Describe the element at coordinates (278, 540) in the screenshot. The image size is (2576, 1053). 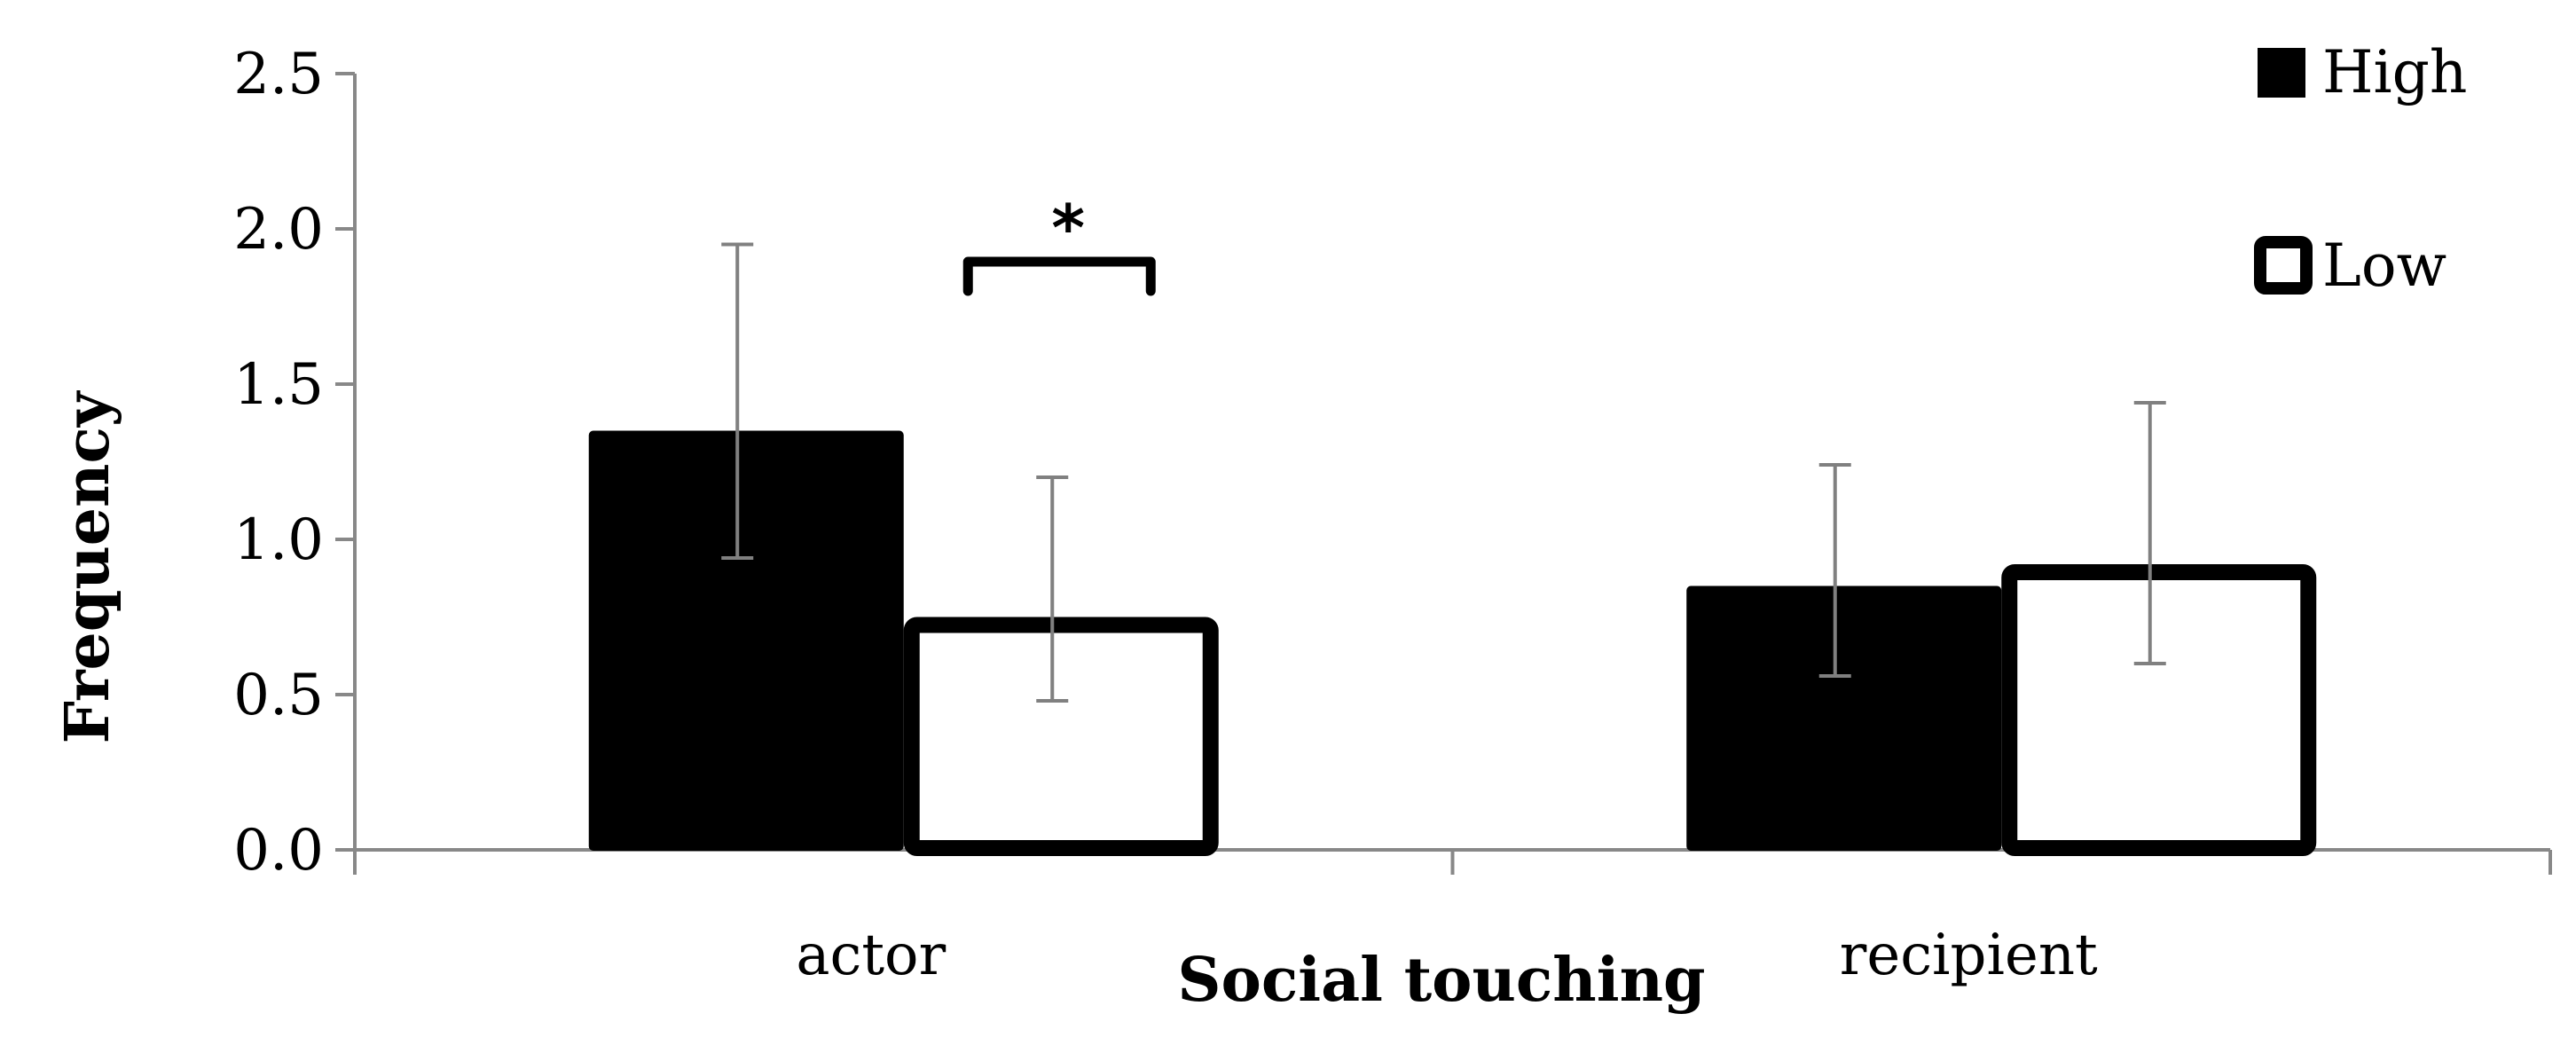
I see `y-tick-label: 1.0` at that location.